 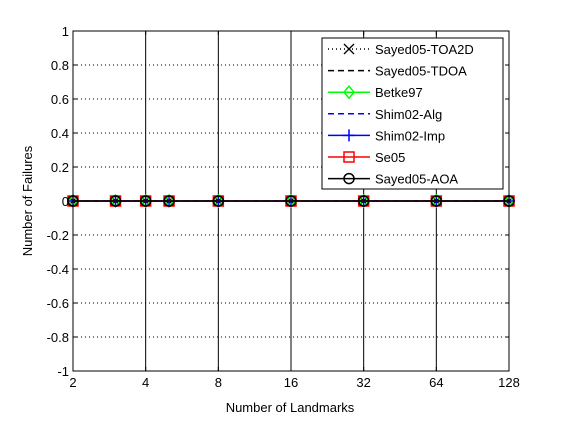 I want to click on y-tick-label: -0.2, so click(x=58, y=235).